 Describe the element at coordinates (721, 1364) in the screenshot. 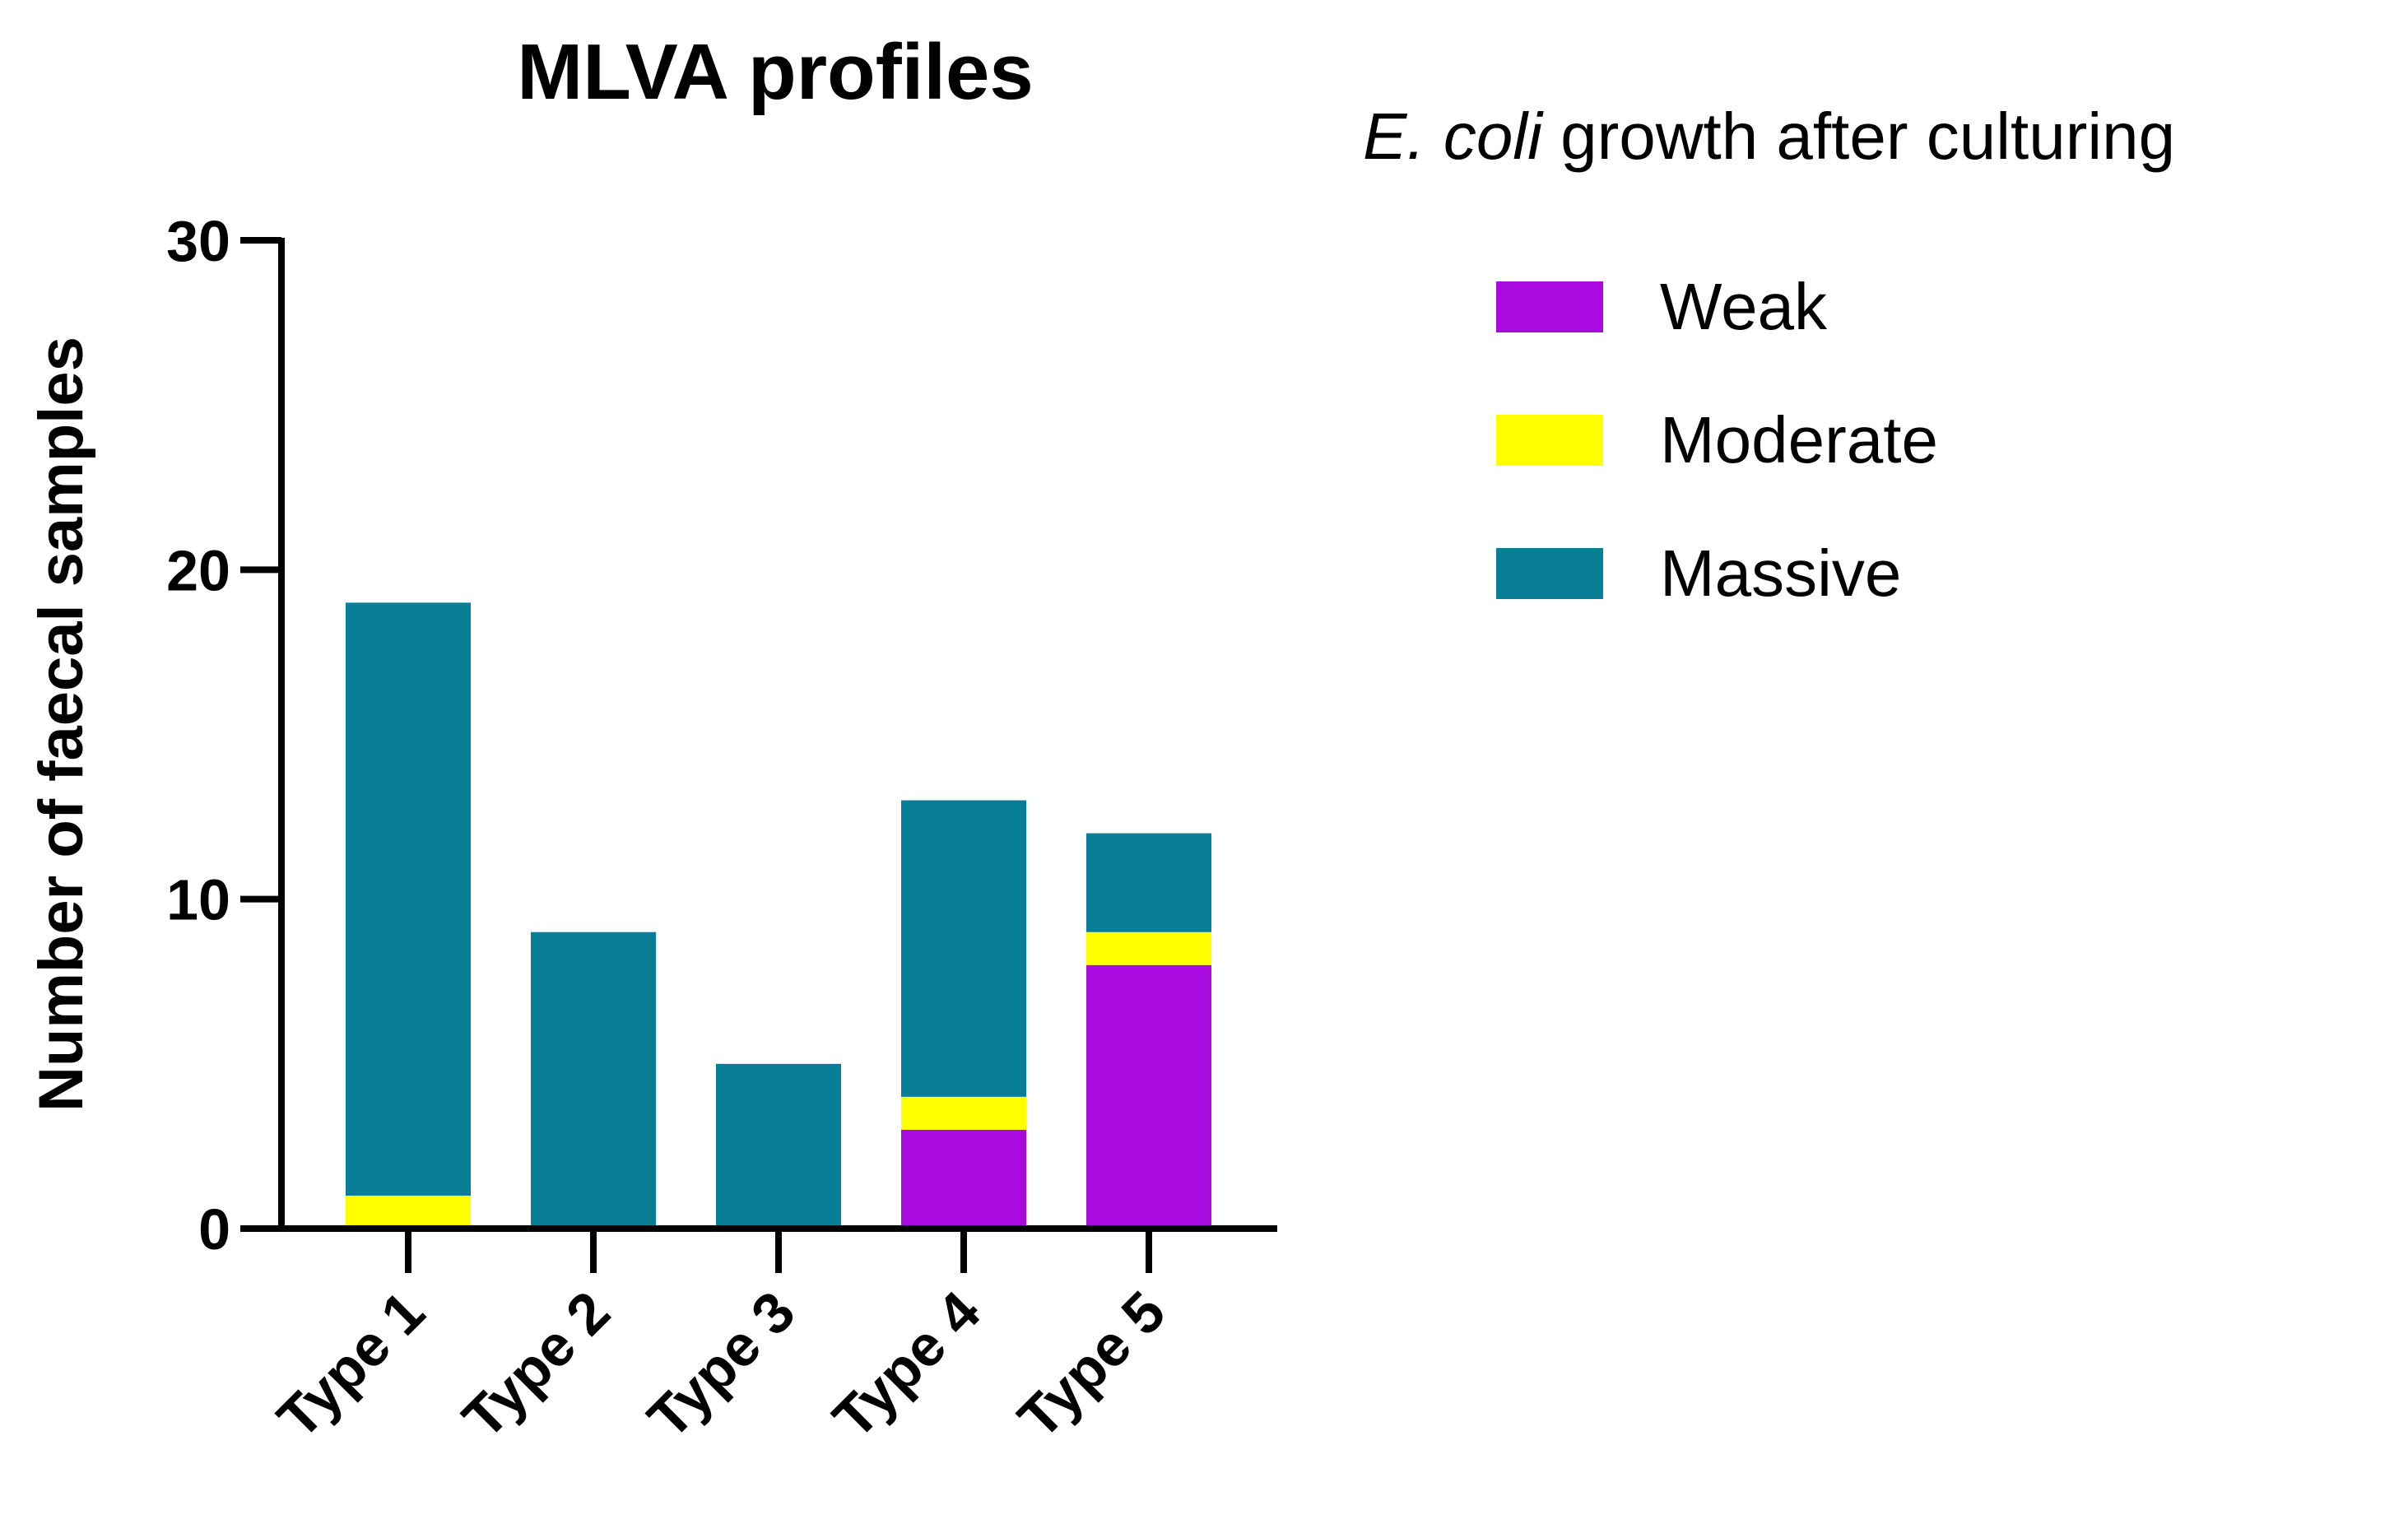

I see `x-tick-label-3: Type 3` at that location.